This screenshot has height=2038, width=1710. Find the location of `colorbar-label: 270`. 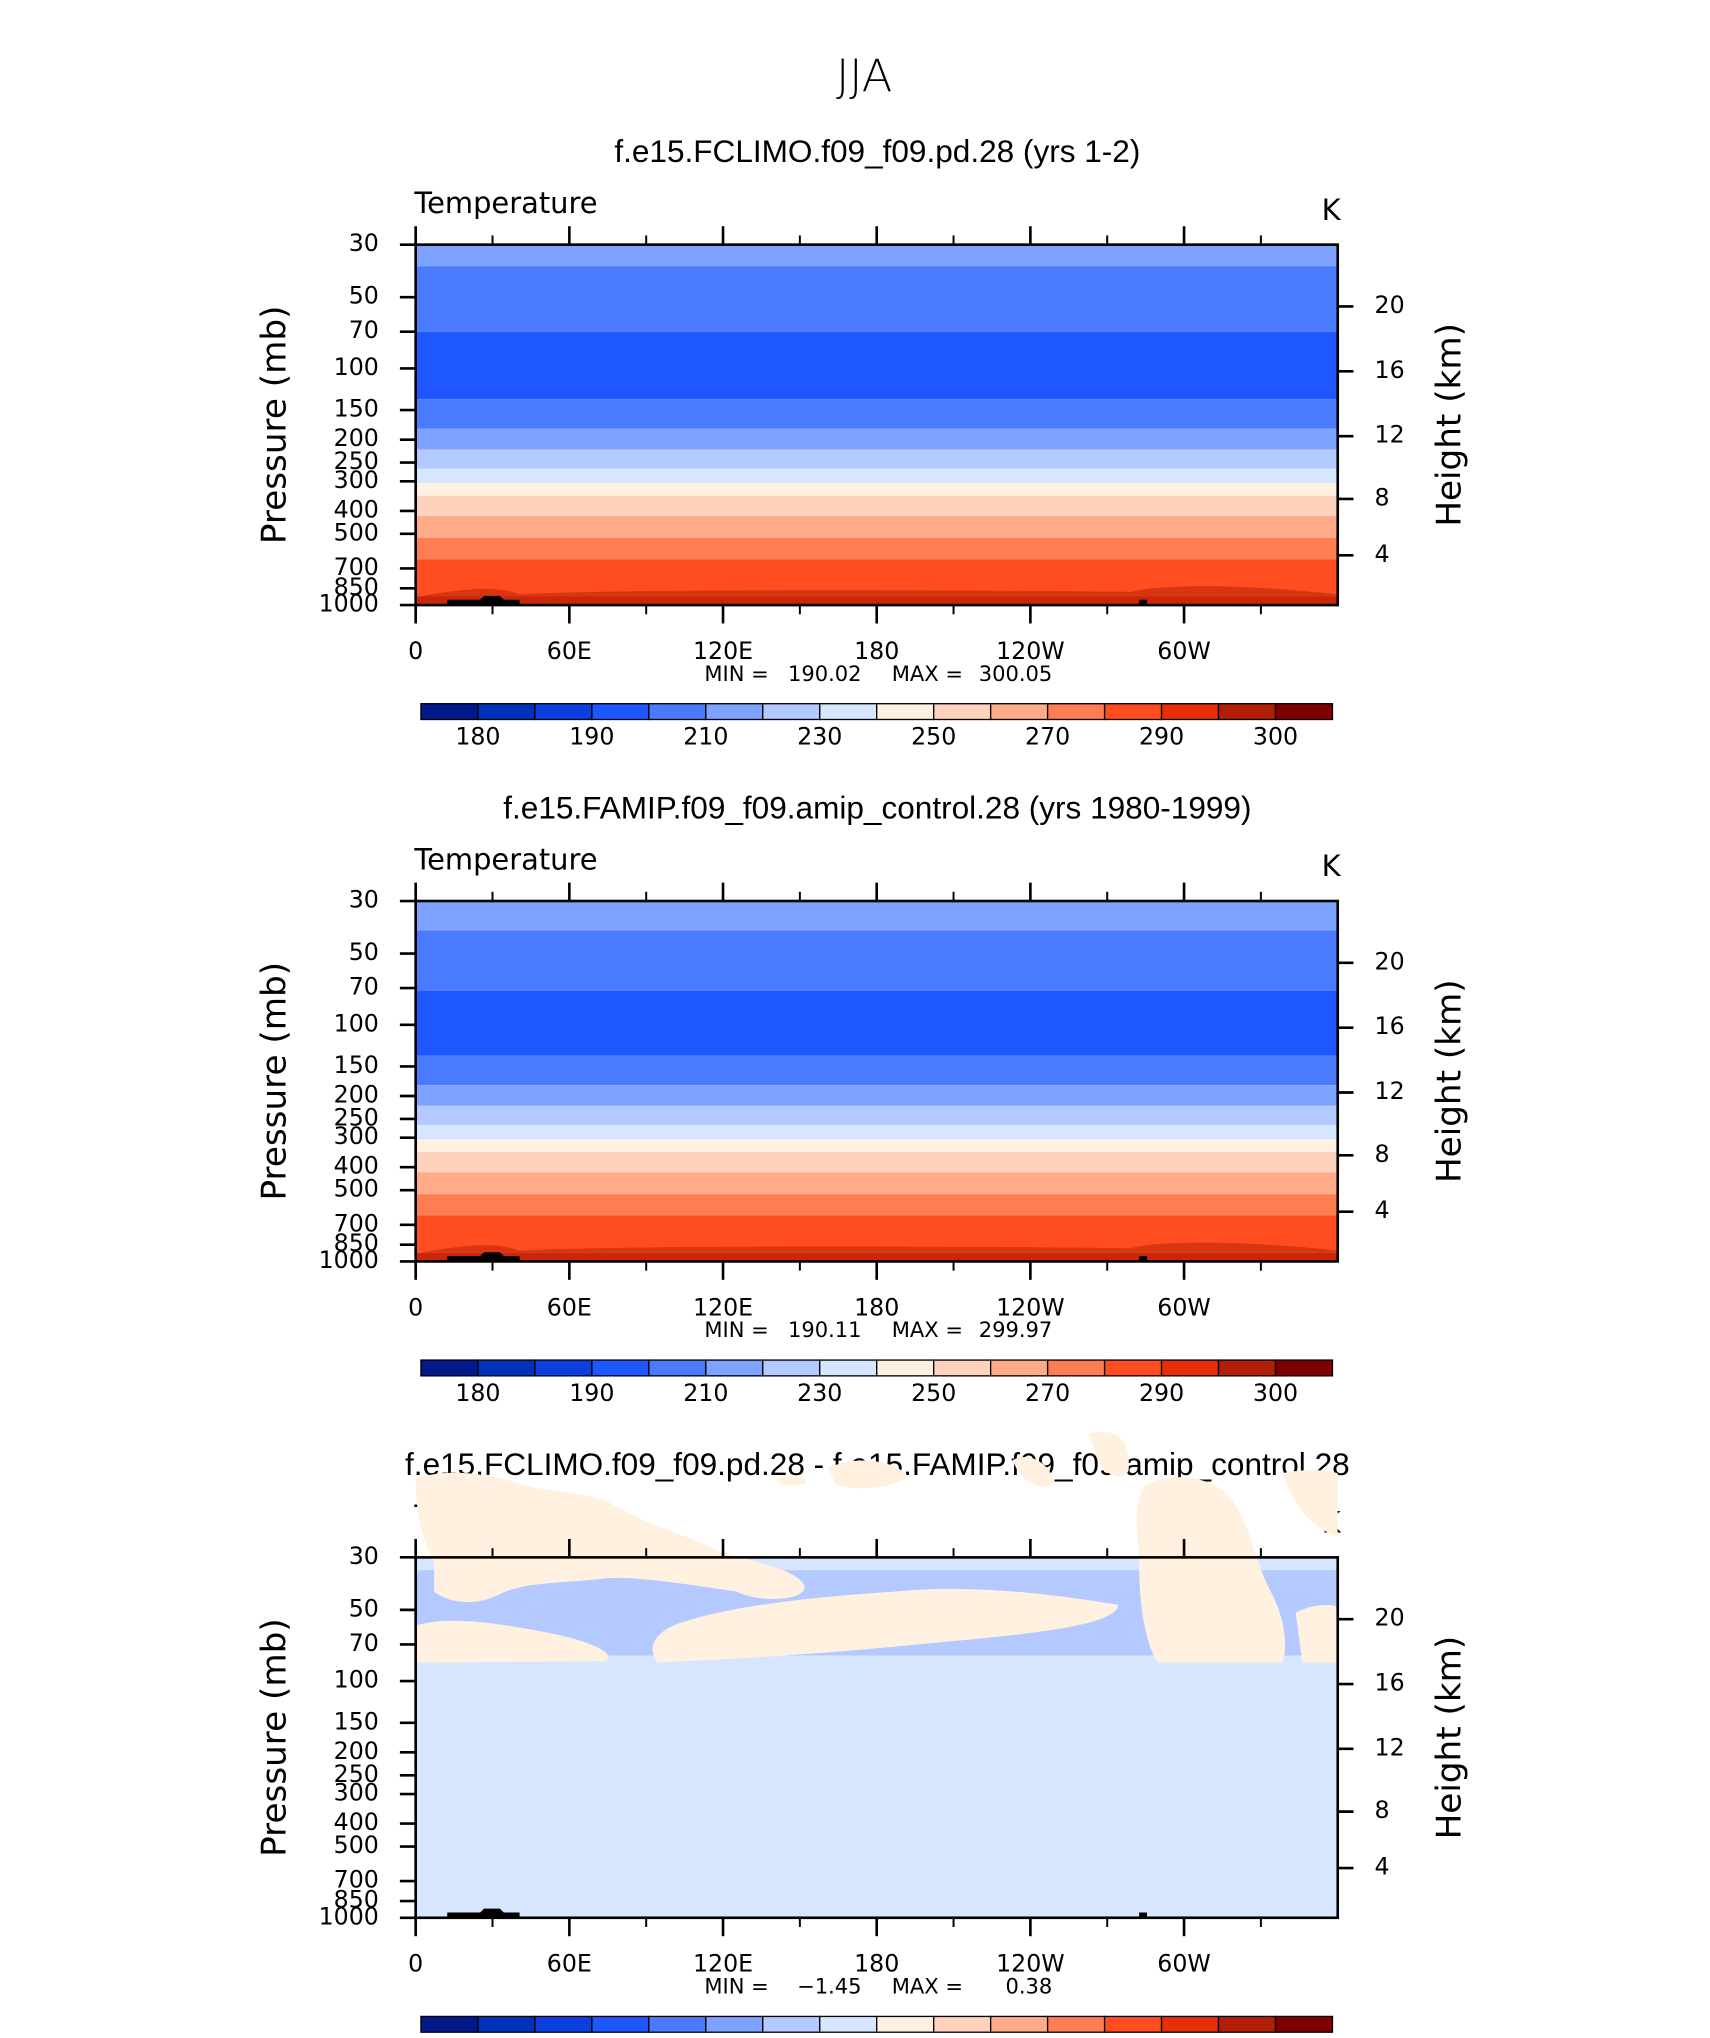

colorbar-label: 270 is located at coordinates (1047, 736).